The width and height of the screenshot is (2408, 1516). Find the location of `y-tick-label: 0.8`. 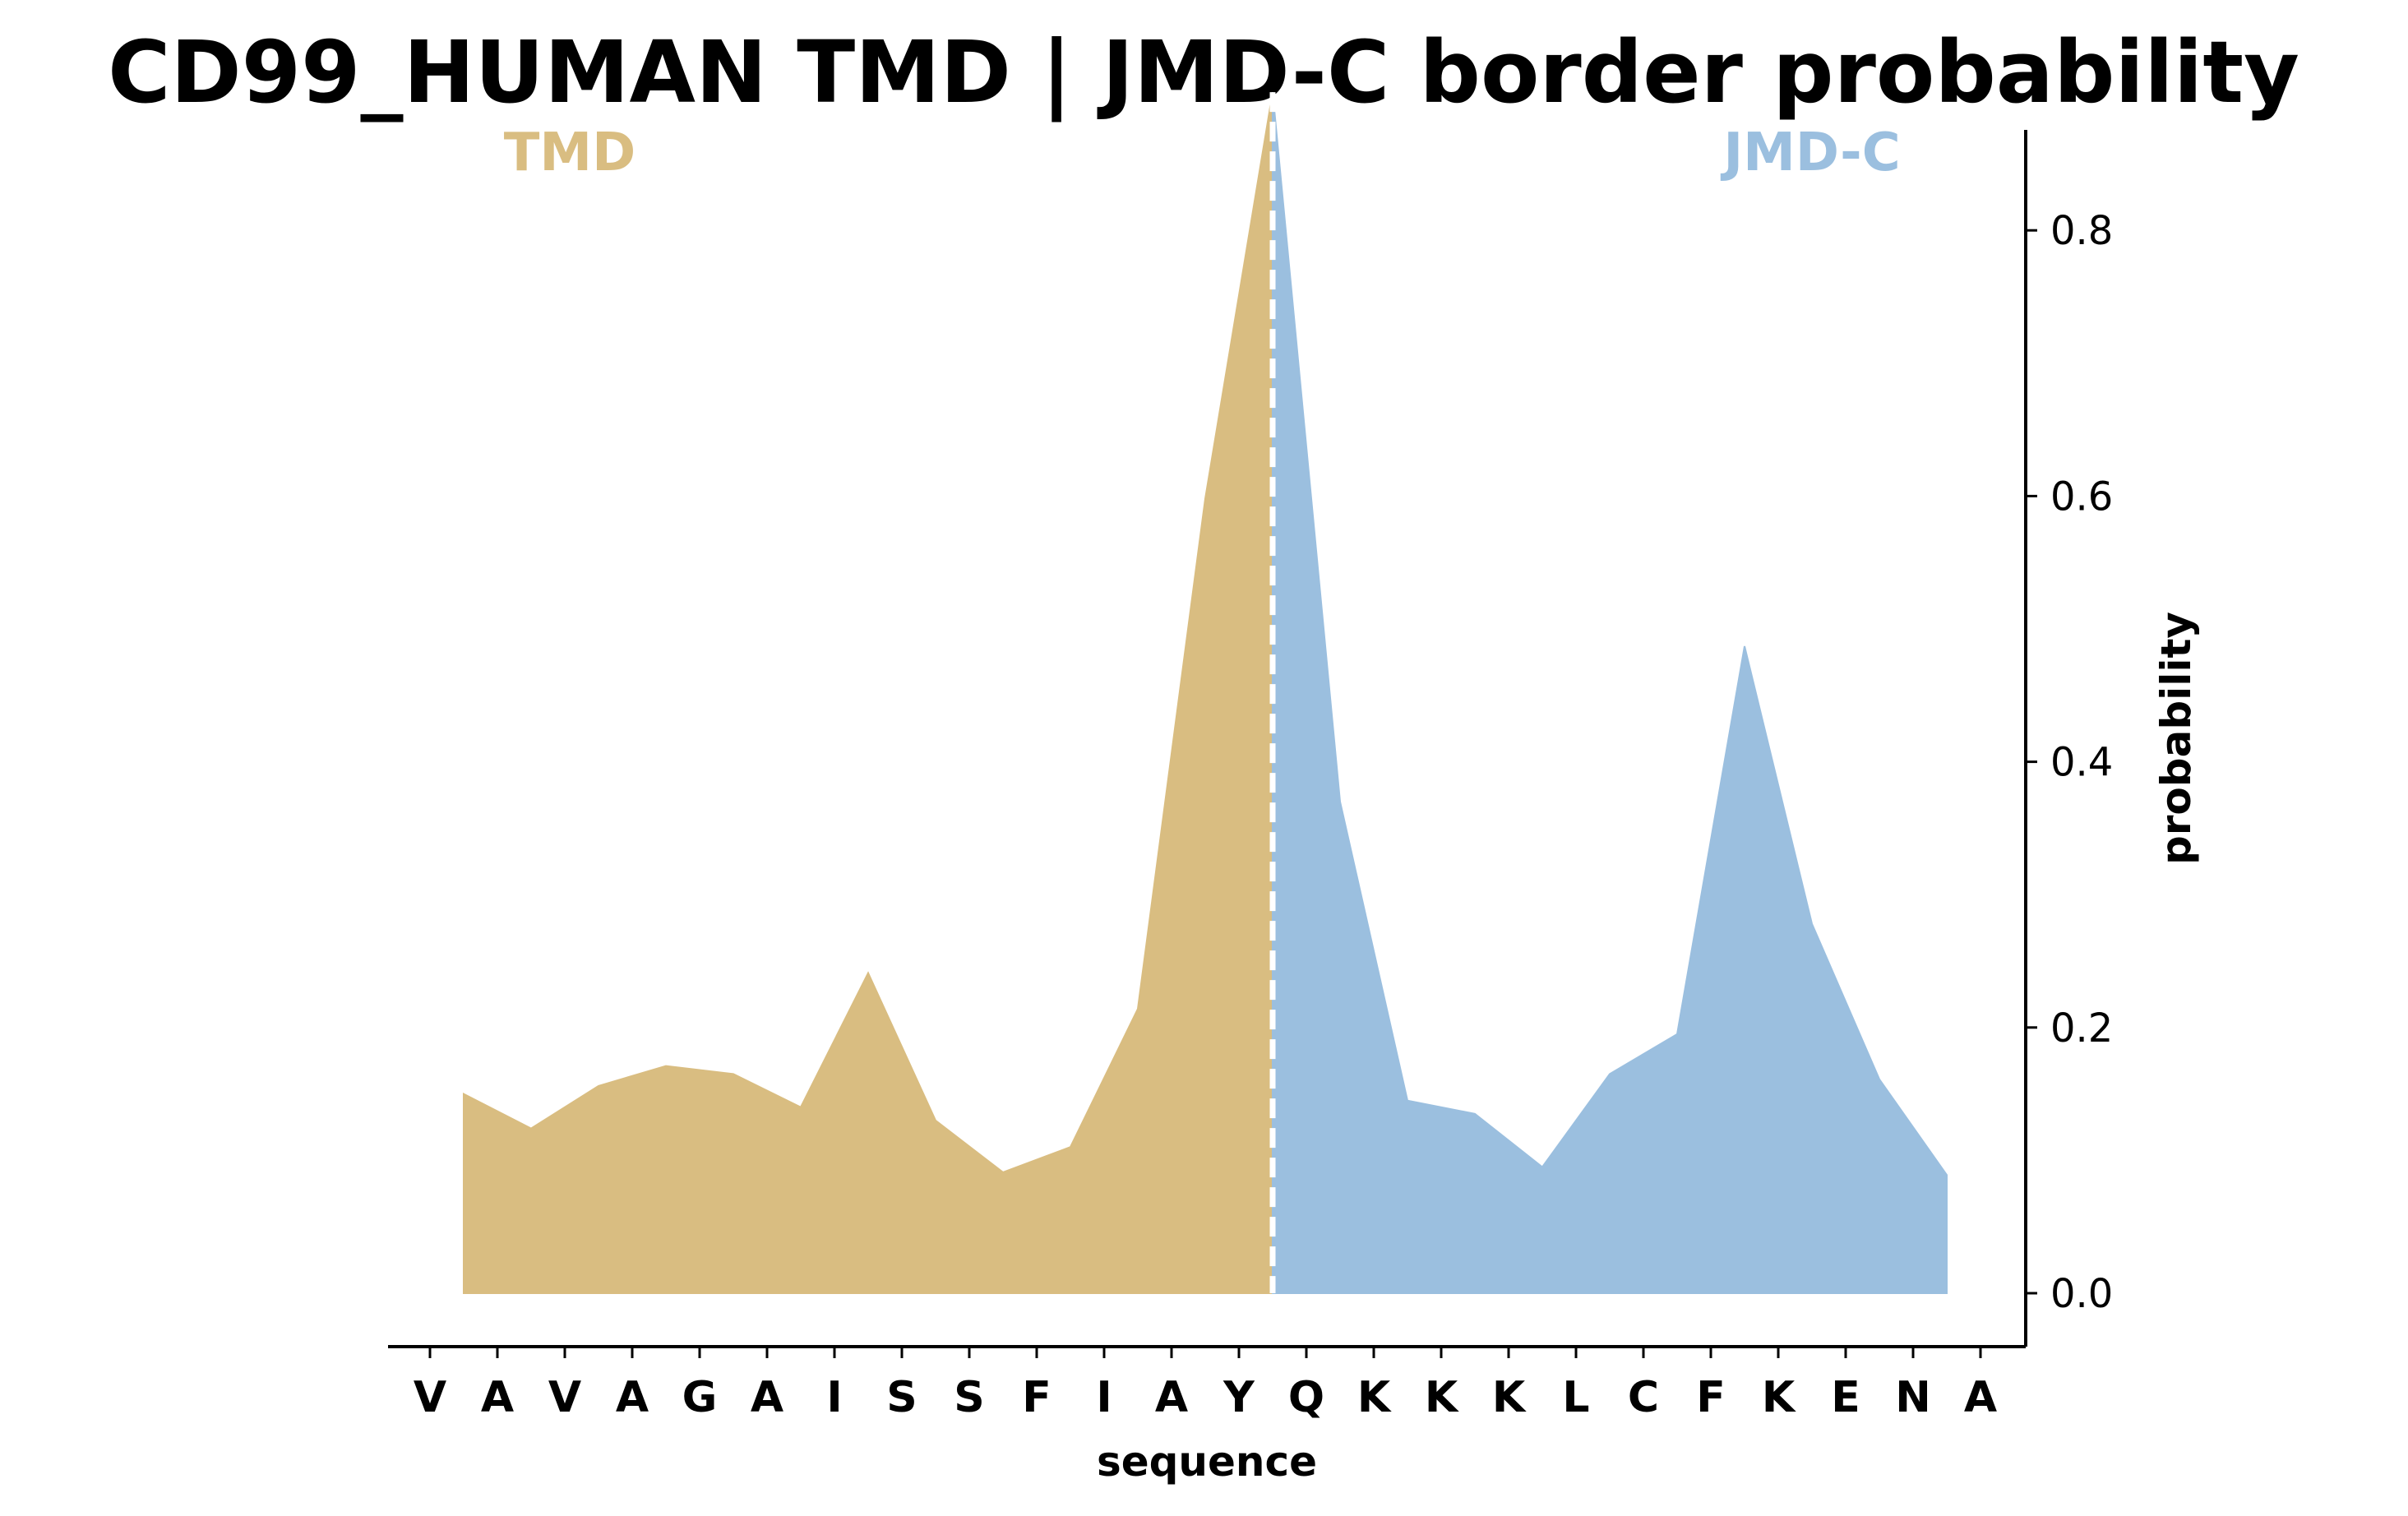

y-tick-label: 0.8 is located at coordinates (2081, 231).